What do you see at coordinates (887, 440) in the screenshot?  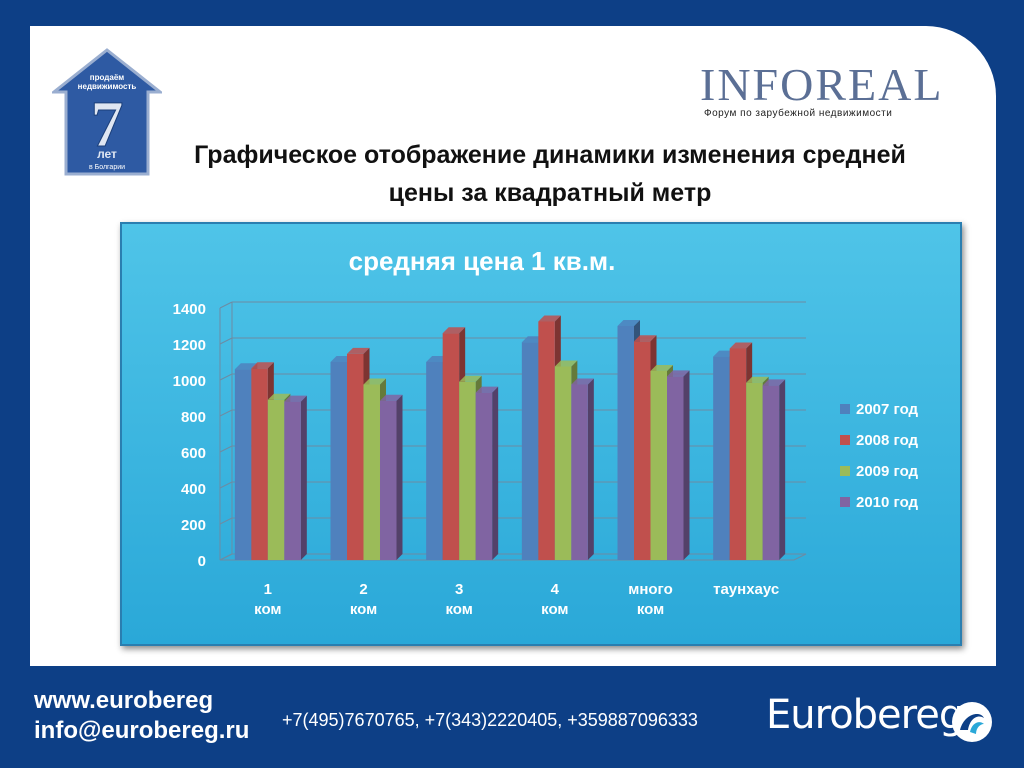 I see `legend-label: 2008 год` at bounding box center [887, 440].